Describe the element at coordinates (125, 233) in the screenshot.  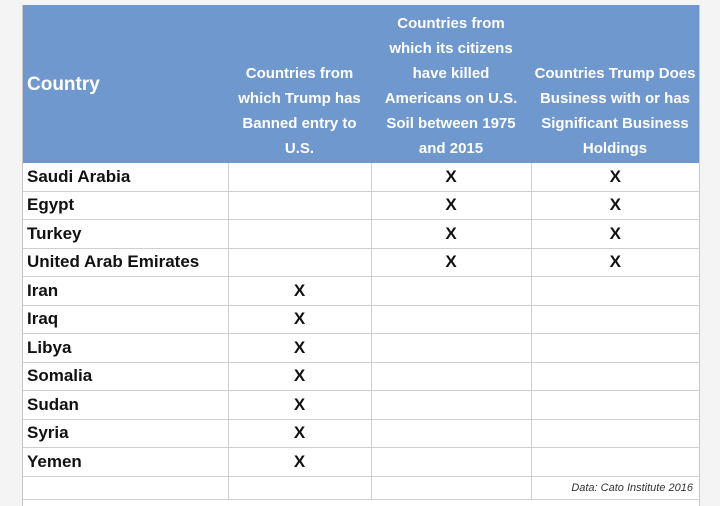
I see `country-cell: Turkey` at that location.